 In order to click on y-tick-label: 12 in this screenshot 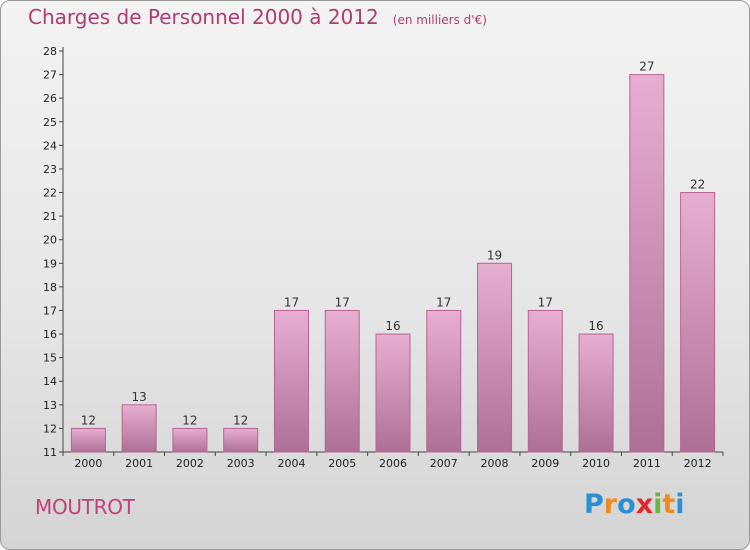, I will do `click(50, 428)`.